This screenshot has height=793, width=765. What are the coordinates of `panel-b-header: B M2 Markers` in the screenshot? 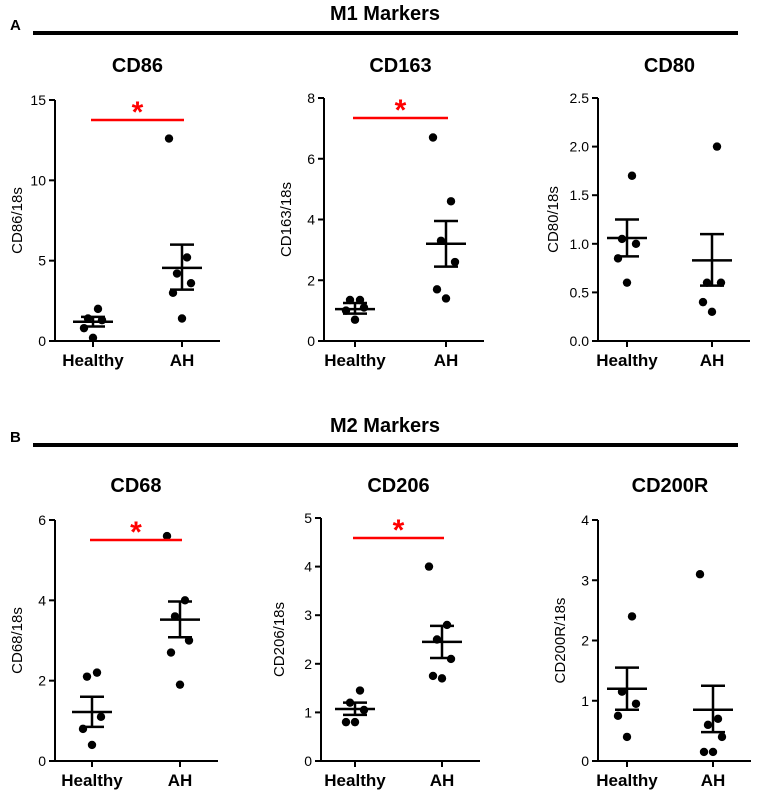 It's located at (374, 431).